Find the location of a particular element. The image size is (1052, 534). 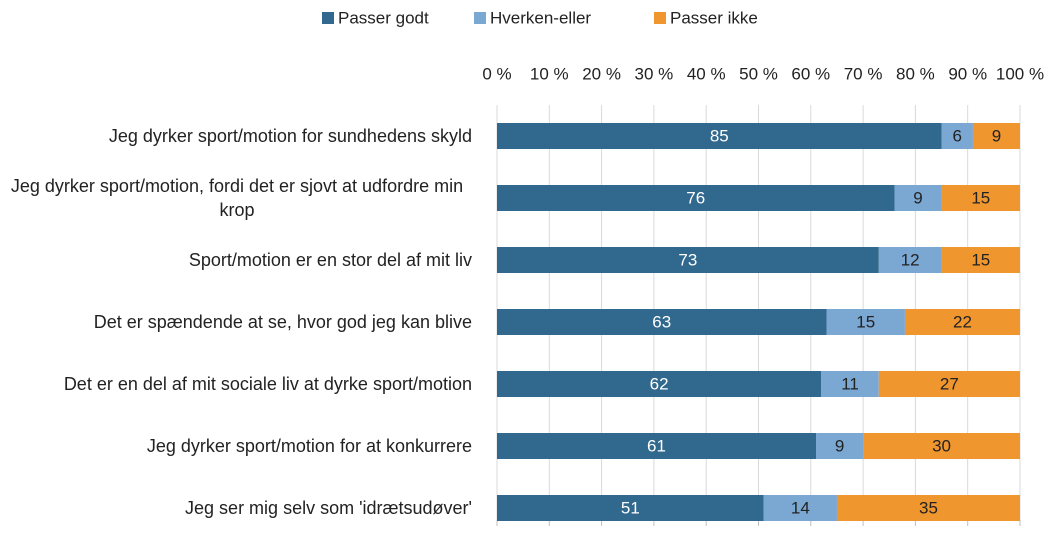

value-label: 51 is located at coordinates (630, 507).